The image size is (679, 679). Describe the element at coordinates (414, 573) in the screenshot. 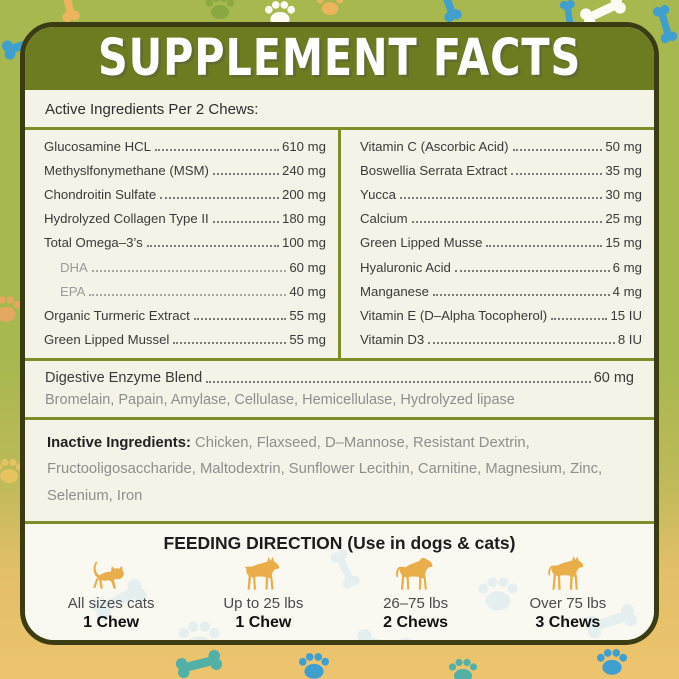

I see `medium-dog-icon` at that location.